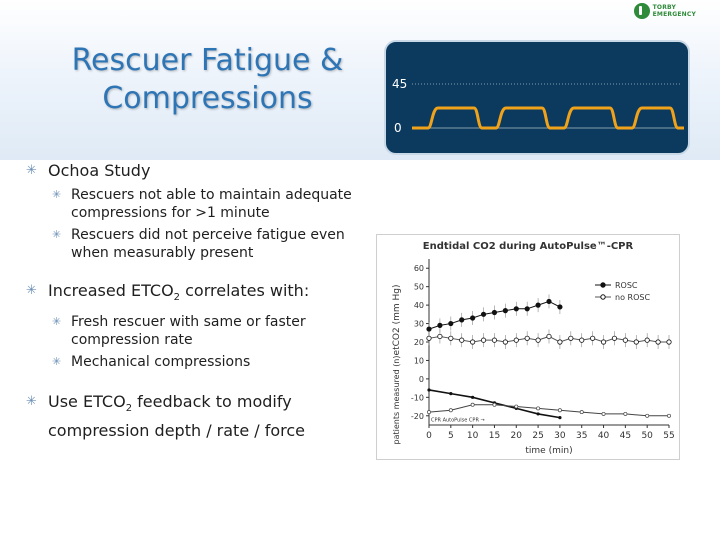 The width and height of the screenshot is (720, 540). What do you see at coordinates (668, 436) in the screenshot?
I see `x-tick-label: 55` at bounding box center [668, 436].